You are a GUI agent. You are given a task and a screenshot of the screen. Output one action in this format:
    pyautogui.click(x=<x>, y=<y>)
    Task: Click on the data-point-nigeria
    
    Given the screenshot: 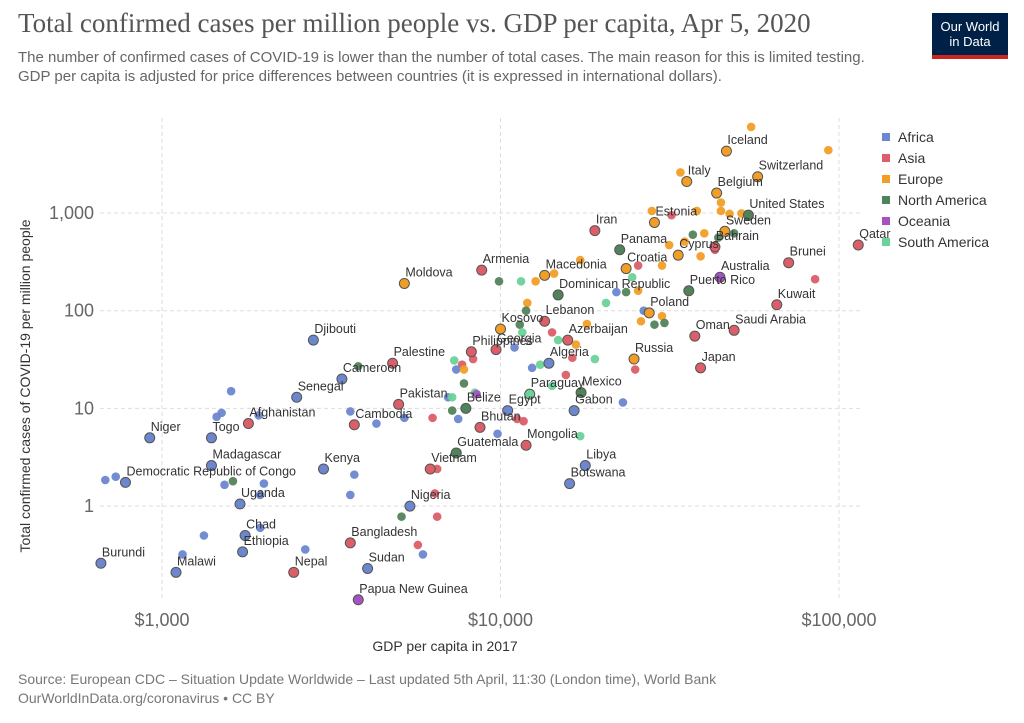 What is the action you would take?
    pyautogui.click(x=410, y=506)
    